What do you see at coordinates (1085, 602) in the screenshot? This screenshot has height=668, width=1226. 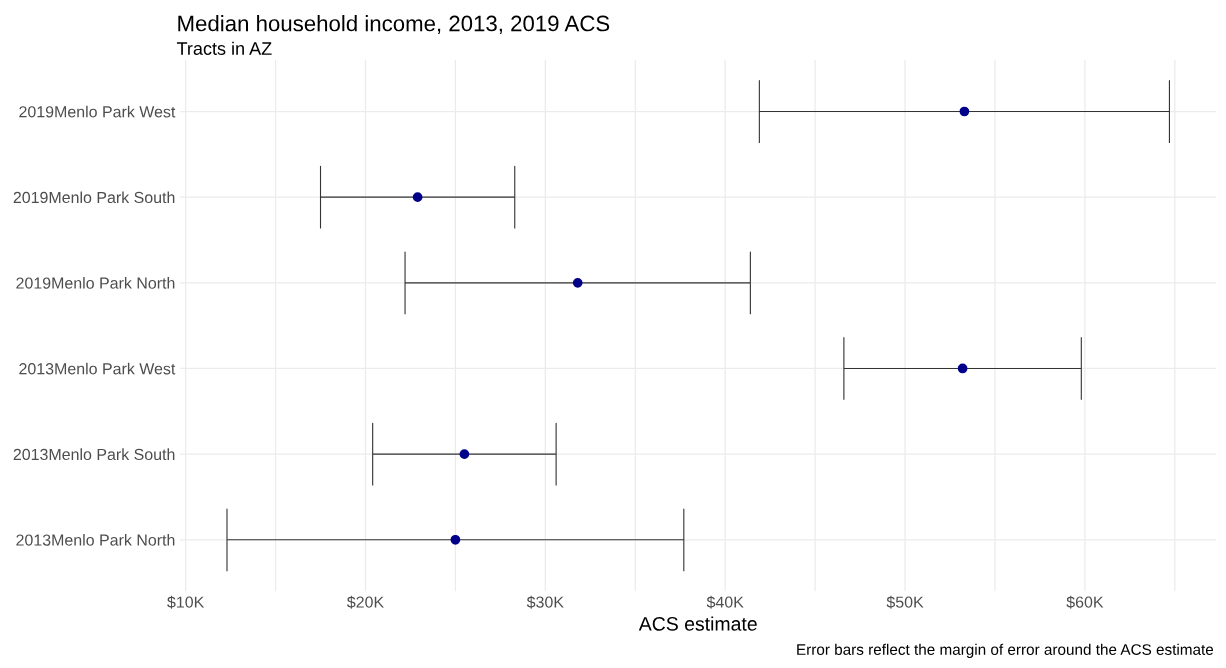 I see `x-tick-label: $60K` at bounding box center [1085, 602].